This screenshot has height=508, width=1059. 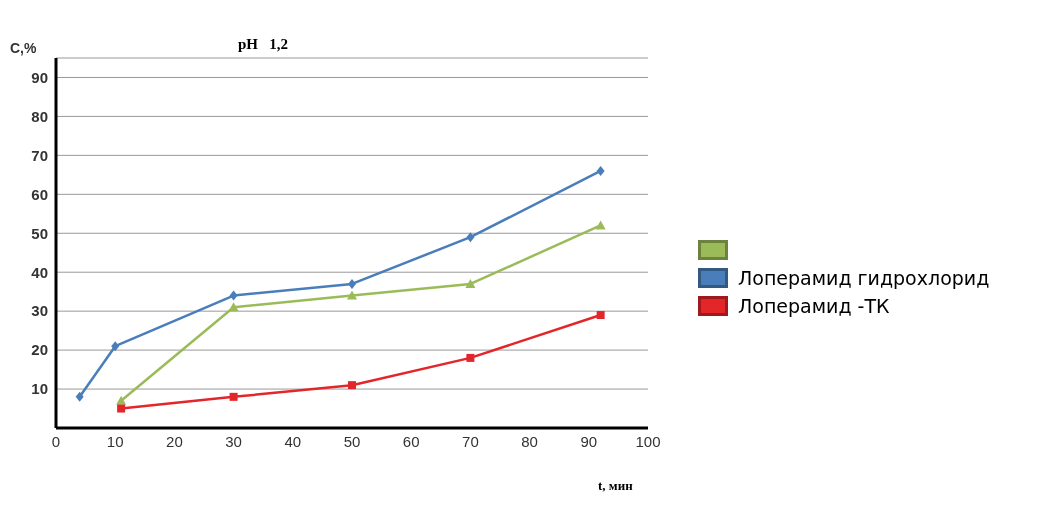 I want to click on x-tick-label: 20, so click(x=174, y=441).